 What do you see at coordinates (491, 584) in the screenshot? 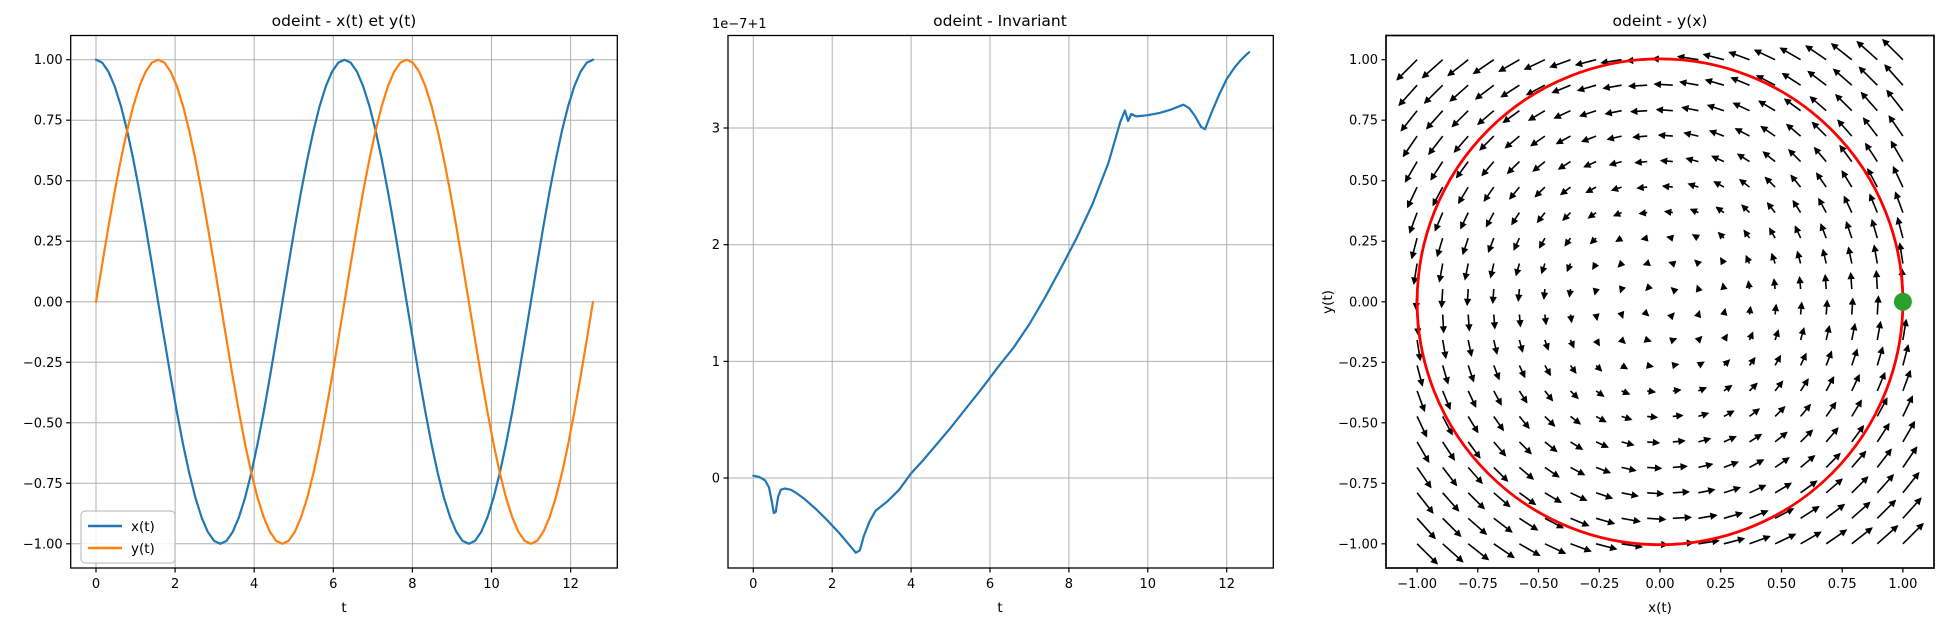
I see `x-tick-label: 10` at bounding box center [491, 584].